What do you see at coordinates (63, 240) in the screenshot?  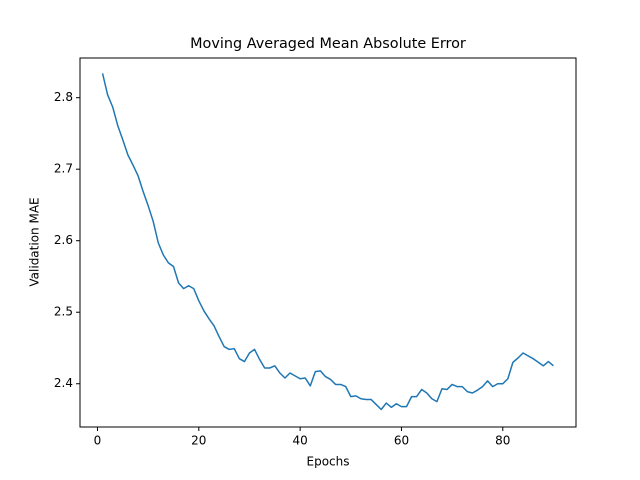 I see `y-tick-label: 2.6` at bounding box center [63, 240].